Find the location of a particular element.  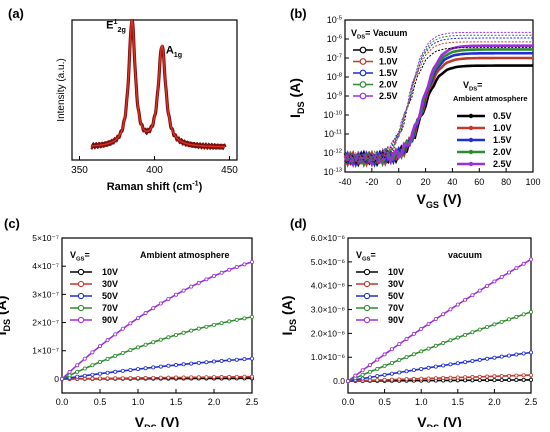

vacuum-legend-marker is located at coordinates (363, 96).